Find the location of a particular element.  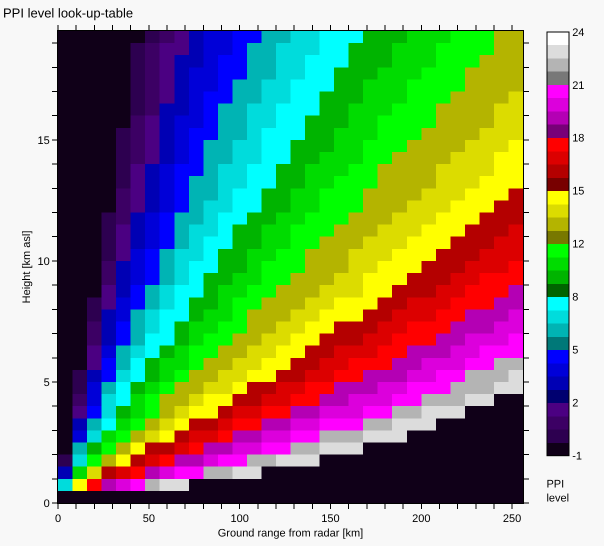

color-bar-label: 5 is located at coordinates (575, 350).